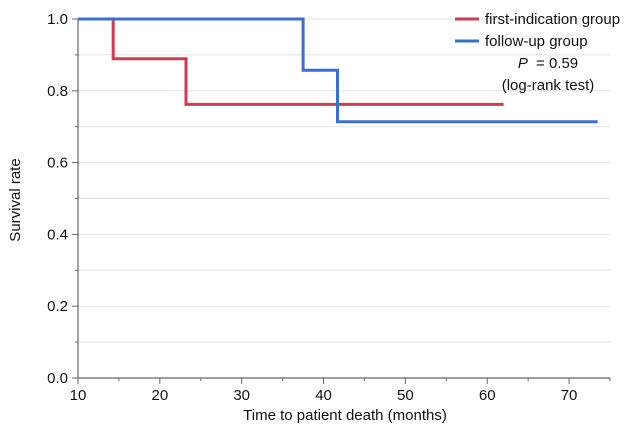 This screenshot has height=427, width=628. I want to click on y-tick-label: 0.8, so click(57, 91).